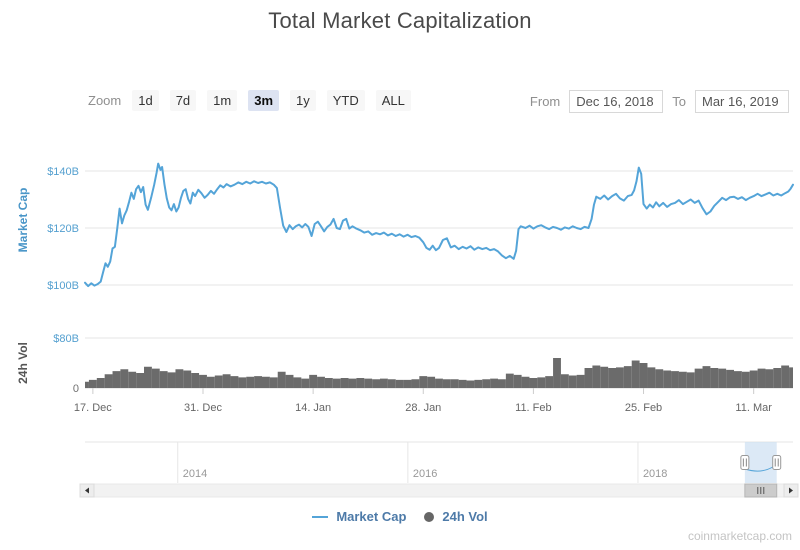  I want to click on zoom-label: Zoom, so click(105, 100).